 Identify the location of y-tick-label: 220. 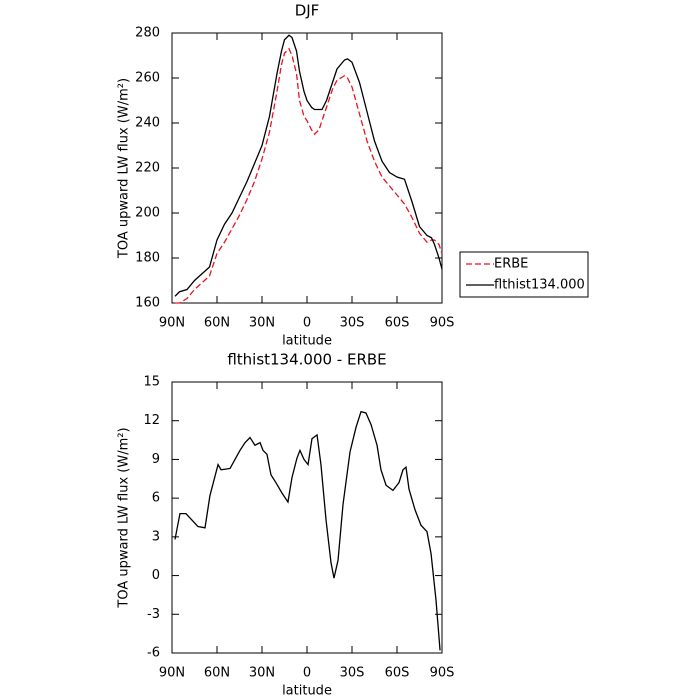
(147, 168).